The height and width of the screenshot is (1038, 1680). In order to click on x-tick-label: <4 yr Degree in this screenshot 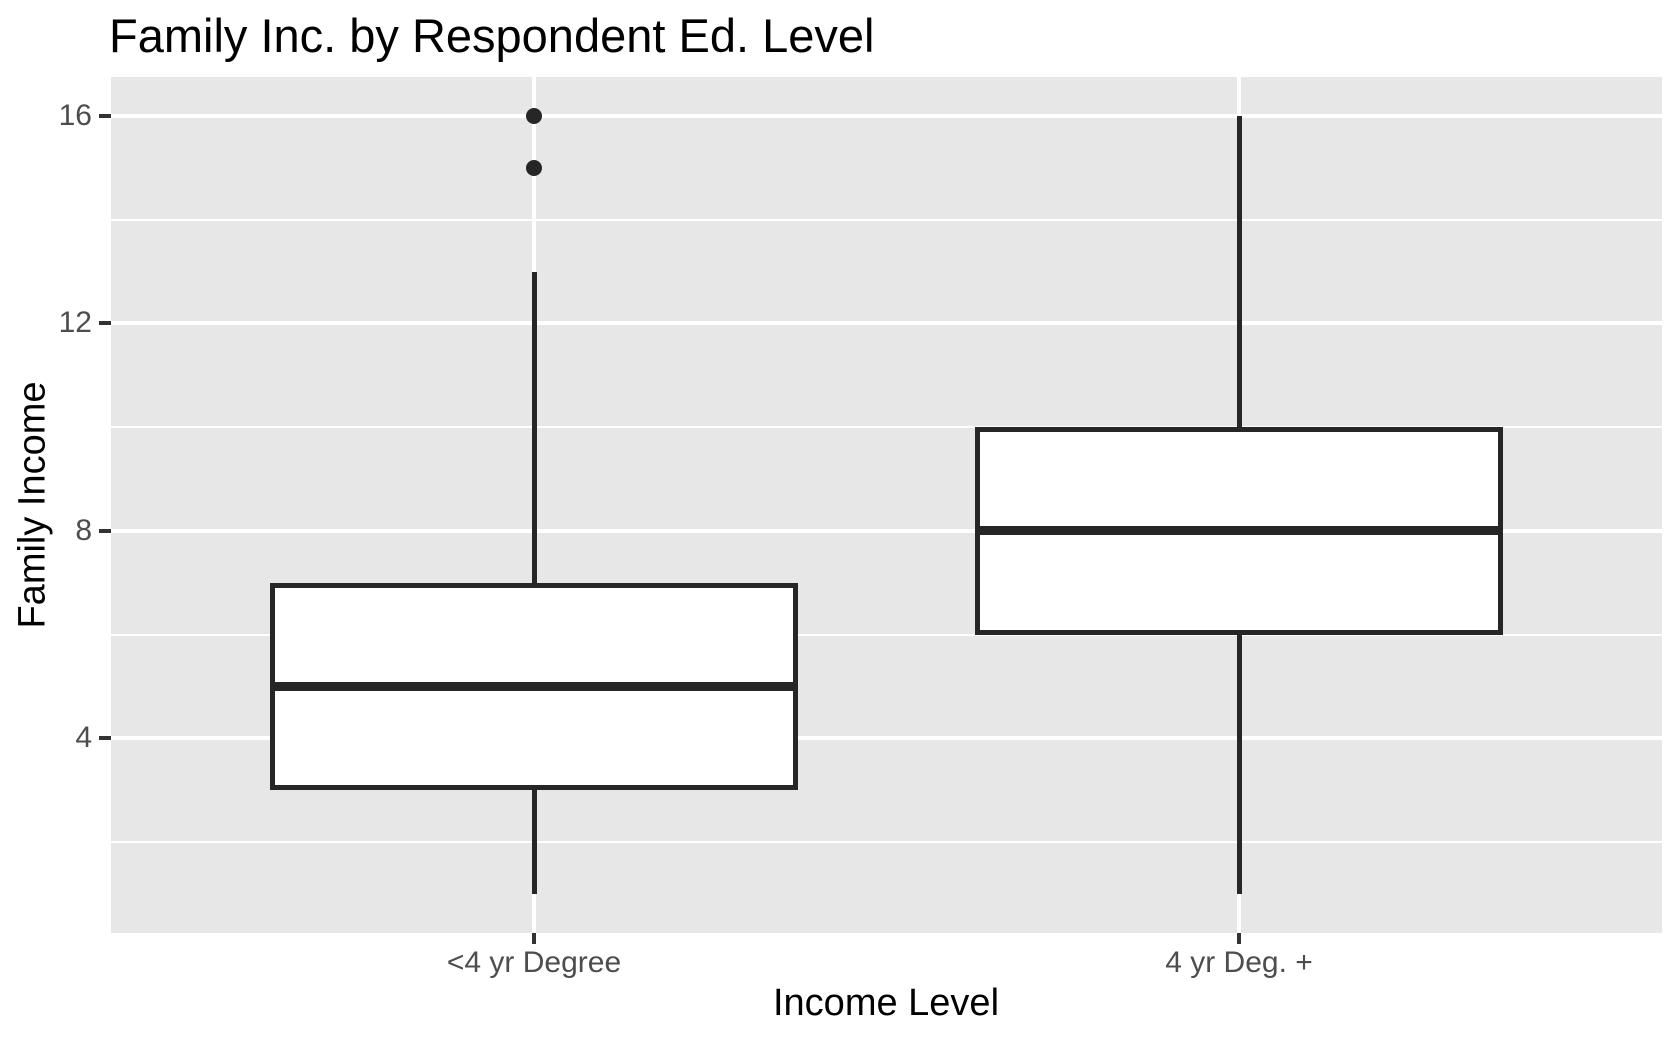, I will do `click(534, 962)`.